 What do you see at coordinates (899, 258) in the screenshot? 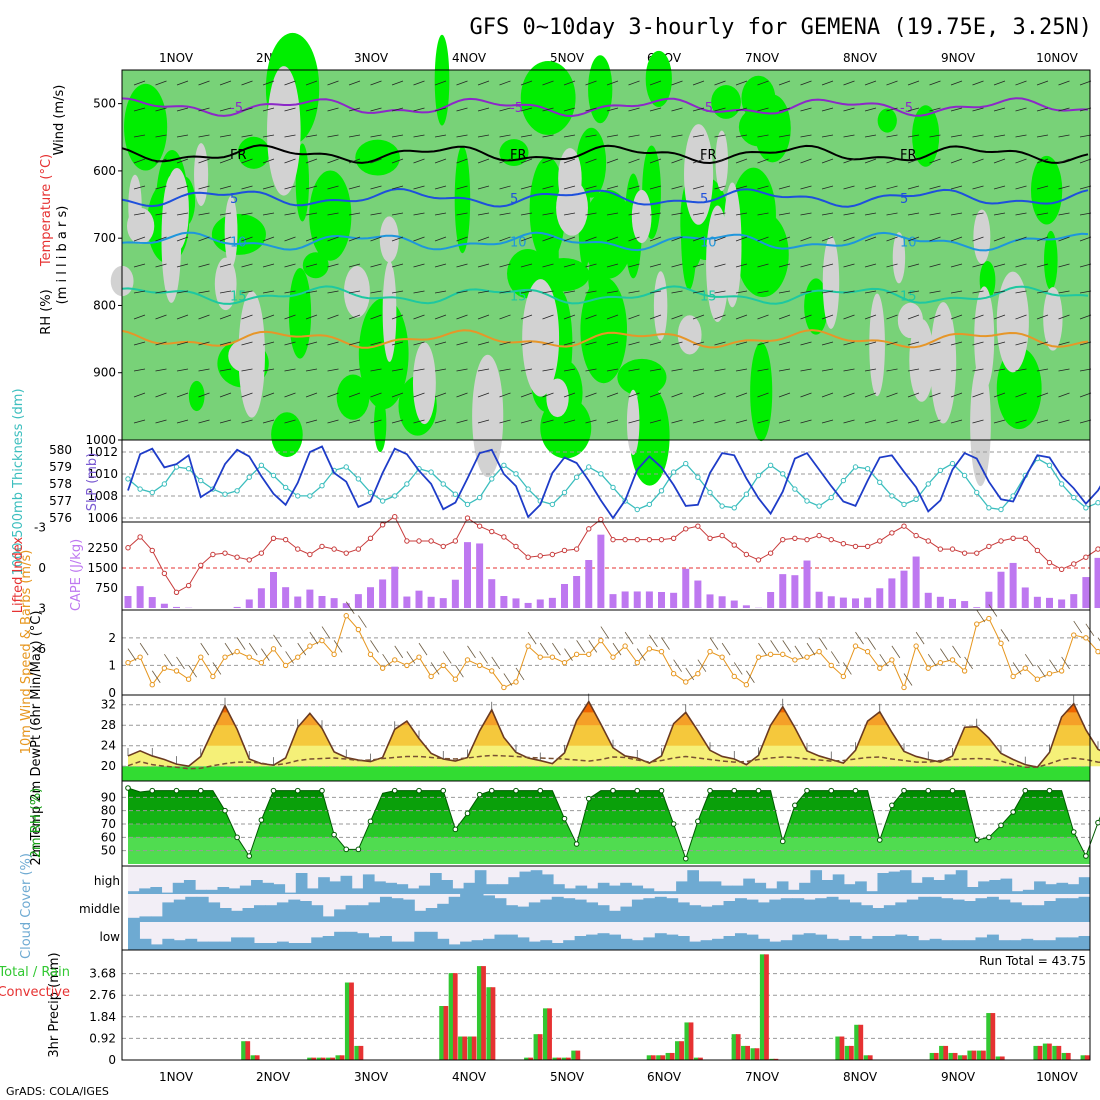
I see `rh-dry-patch` at bounding box center [899, 258].